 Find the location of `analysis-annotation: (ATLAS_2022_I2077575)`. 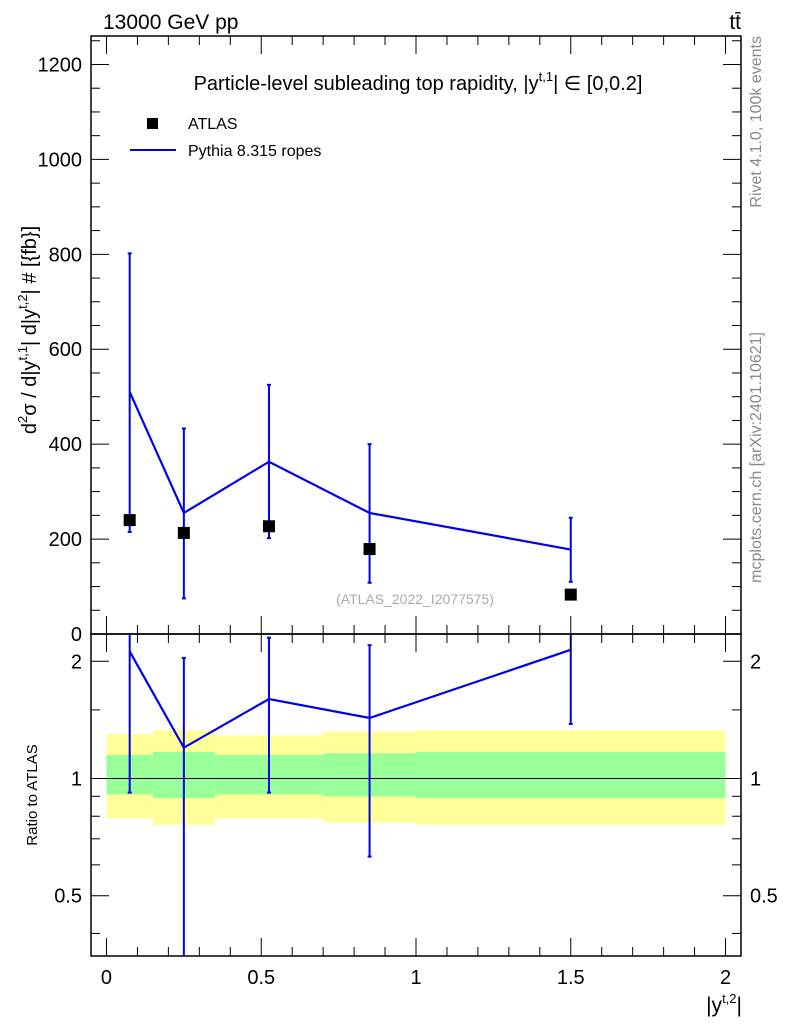

analysis-annotation: (ATLAS_2022_I2077575) is located at coordinates (415, 599).